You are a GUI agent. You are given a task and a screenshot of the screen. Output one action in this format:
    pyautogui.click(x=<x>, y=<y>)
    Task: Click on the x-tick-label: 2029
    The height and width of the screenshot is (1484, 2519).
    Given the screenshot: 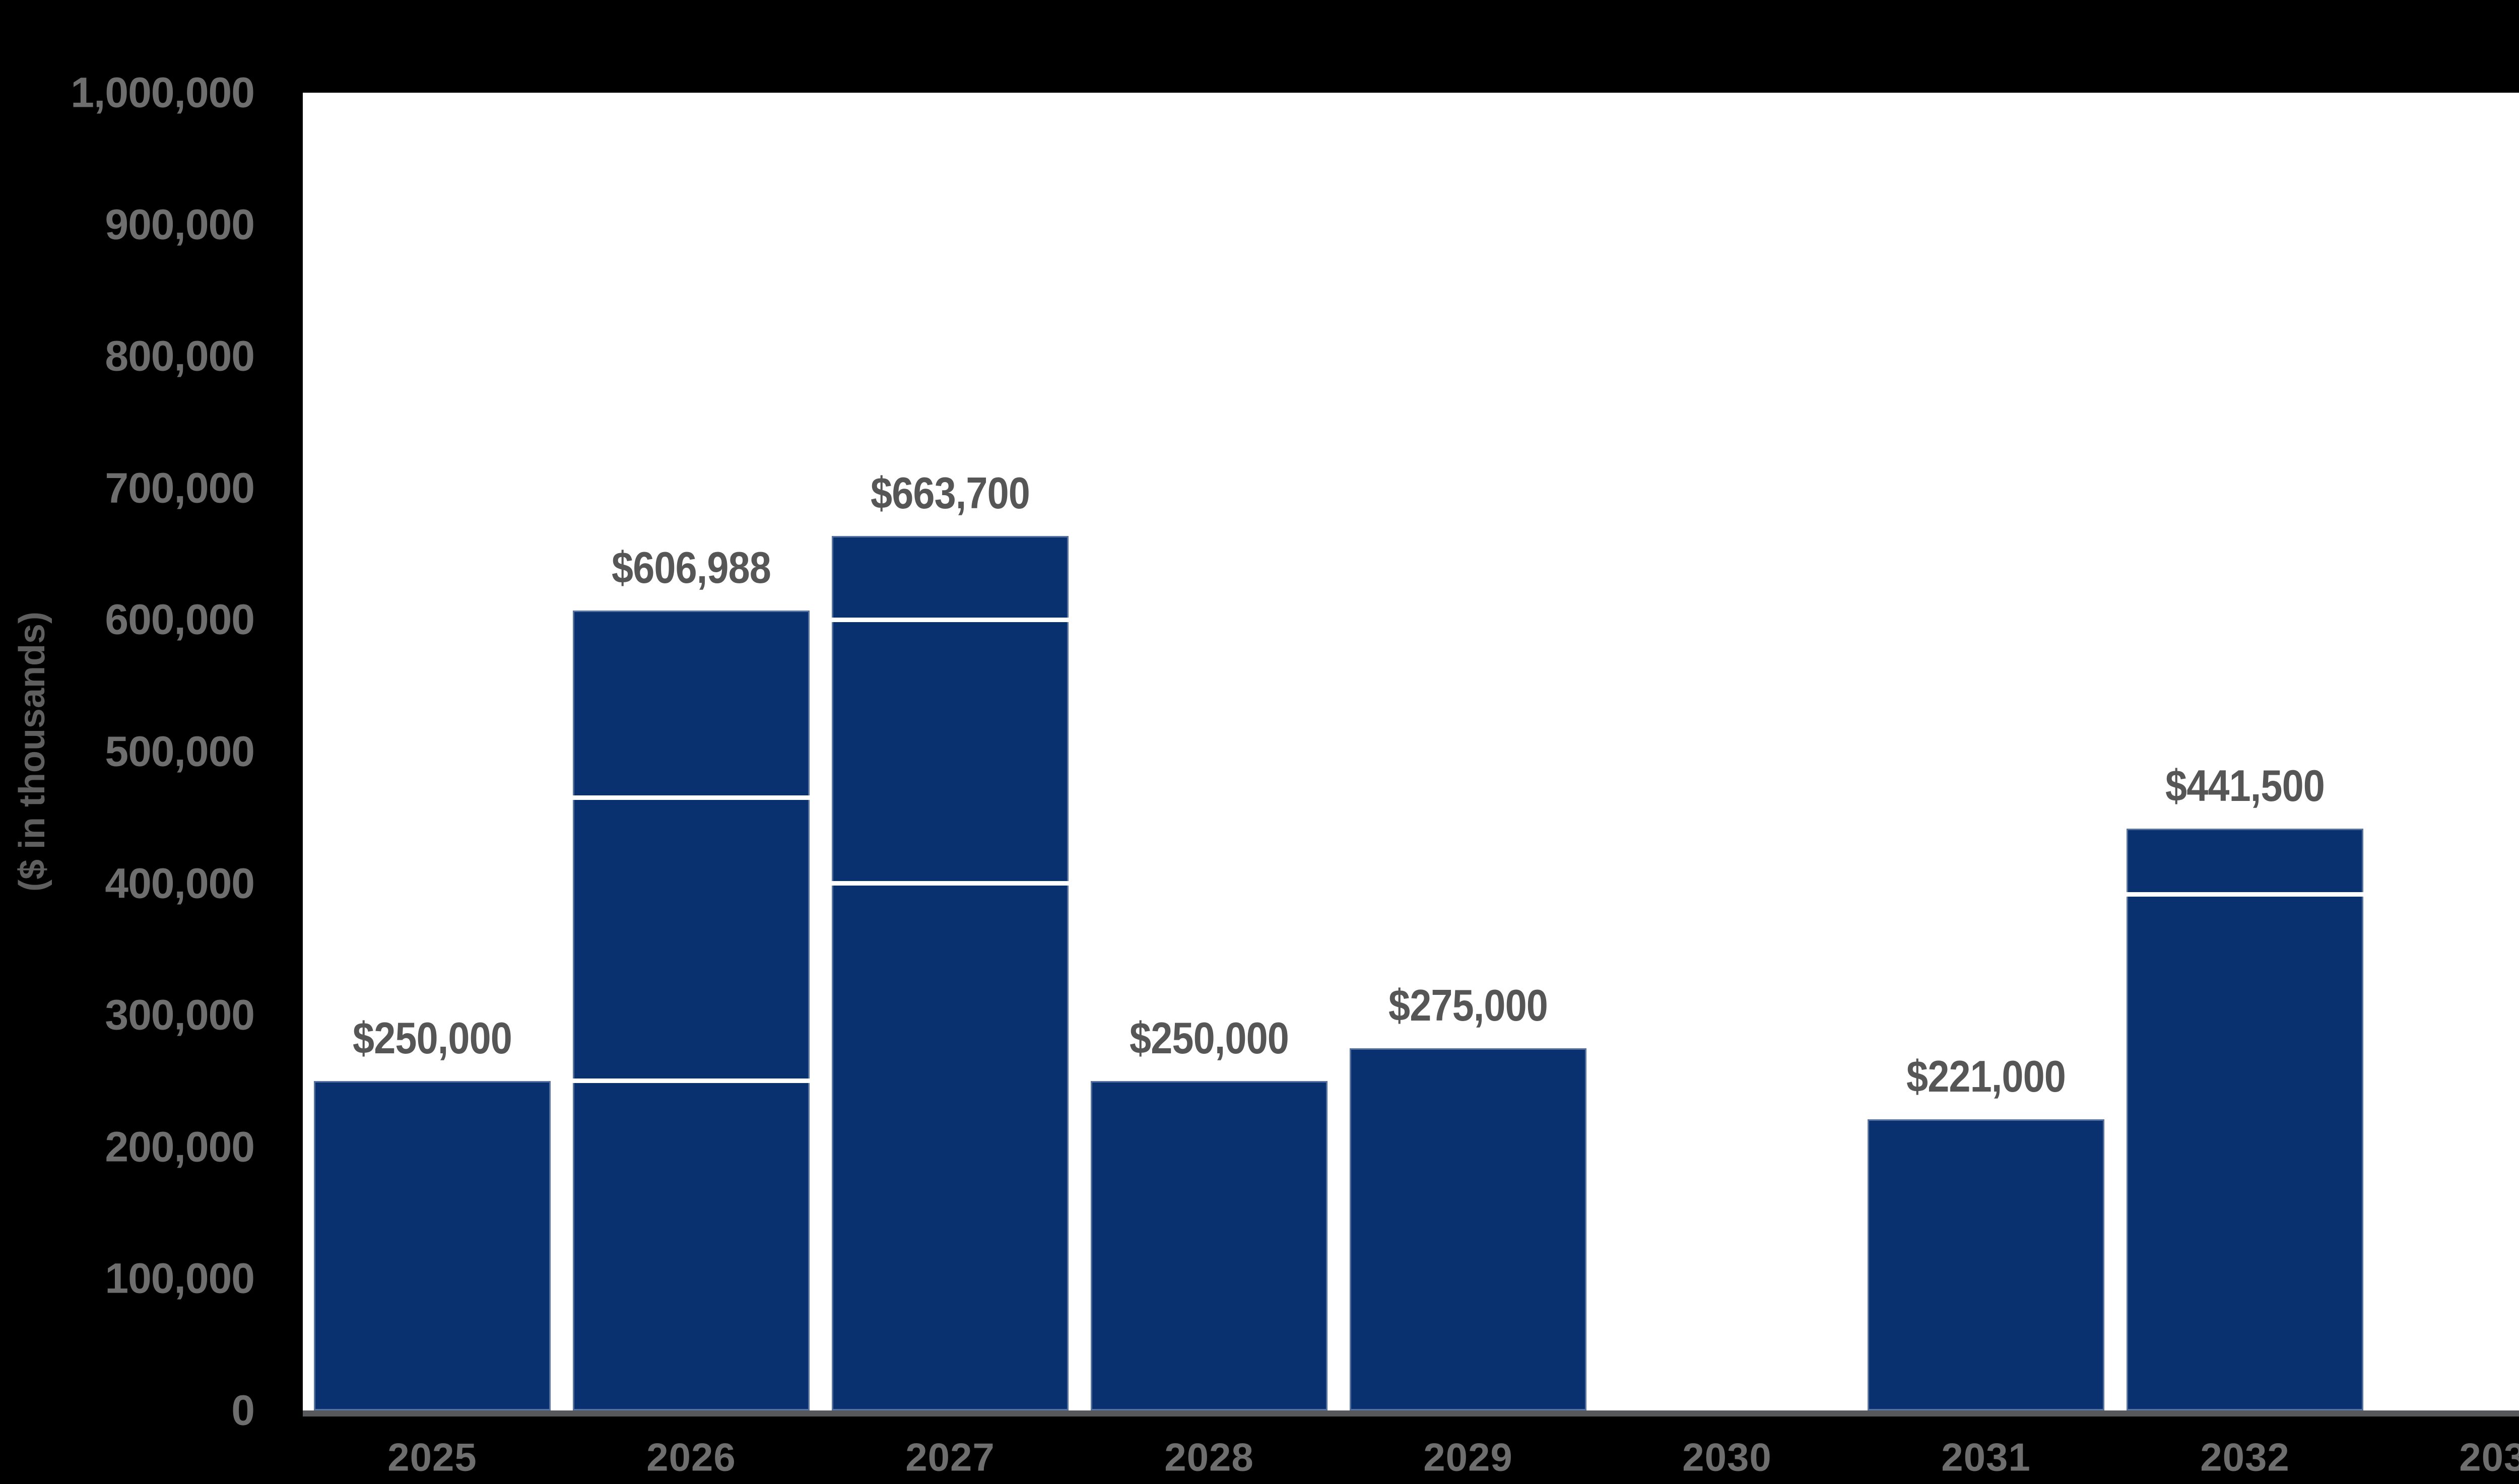 What is the action you would take?
    pyautogui.click(x=1468, y=1457)
    